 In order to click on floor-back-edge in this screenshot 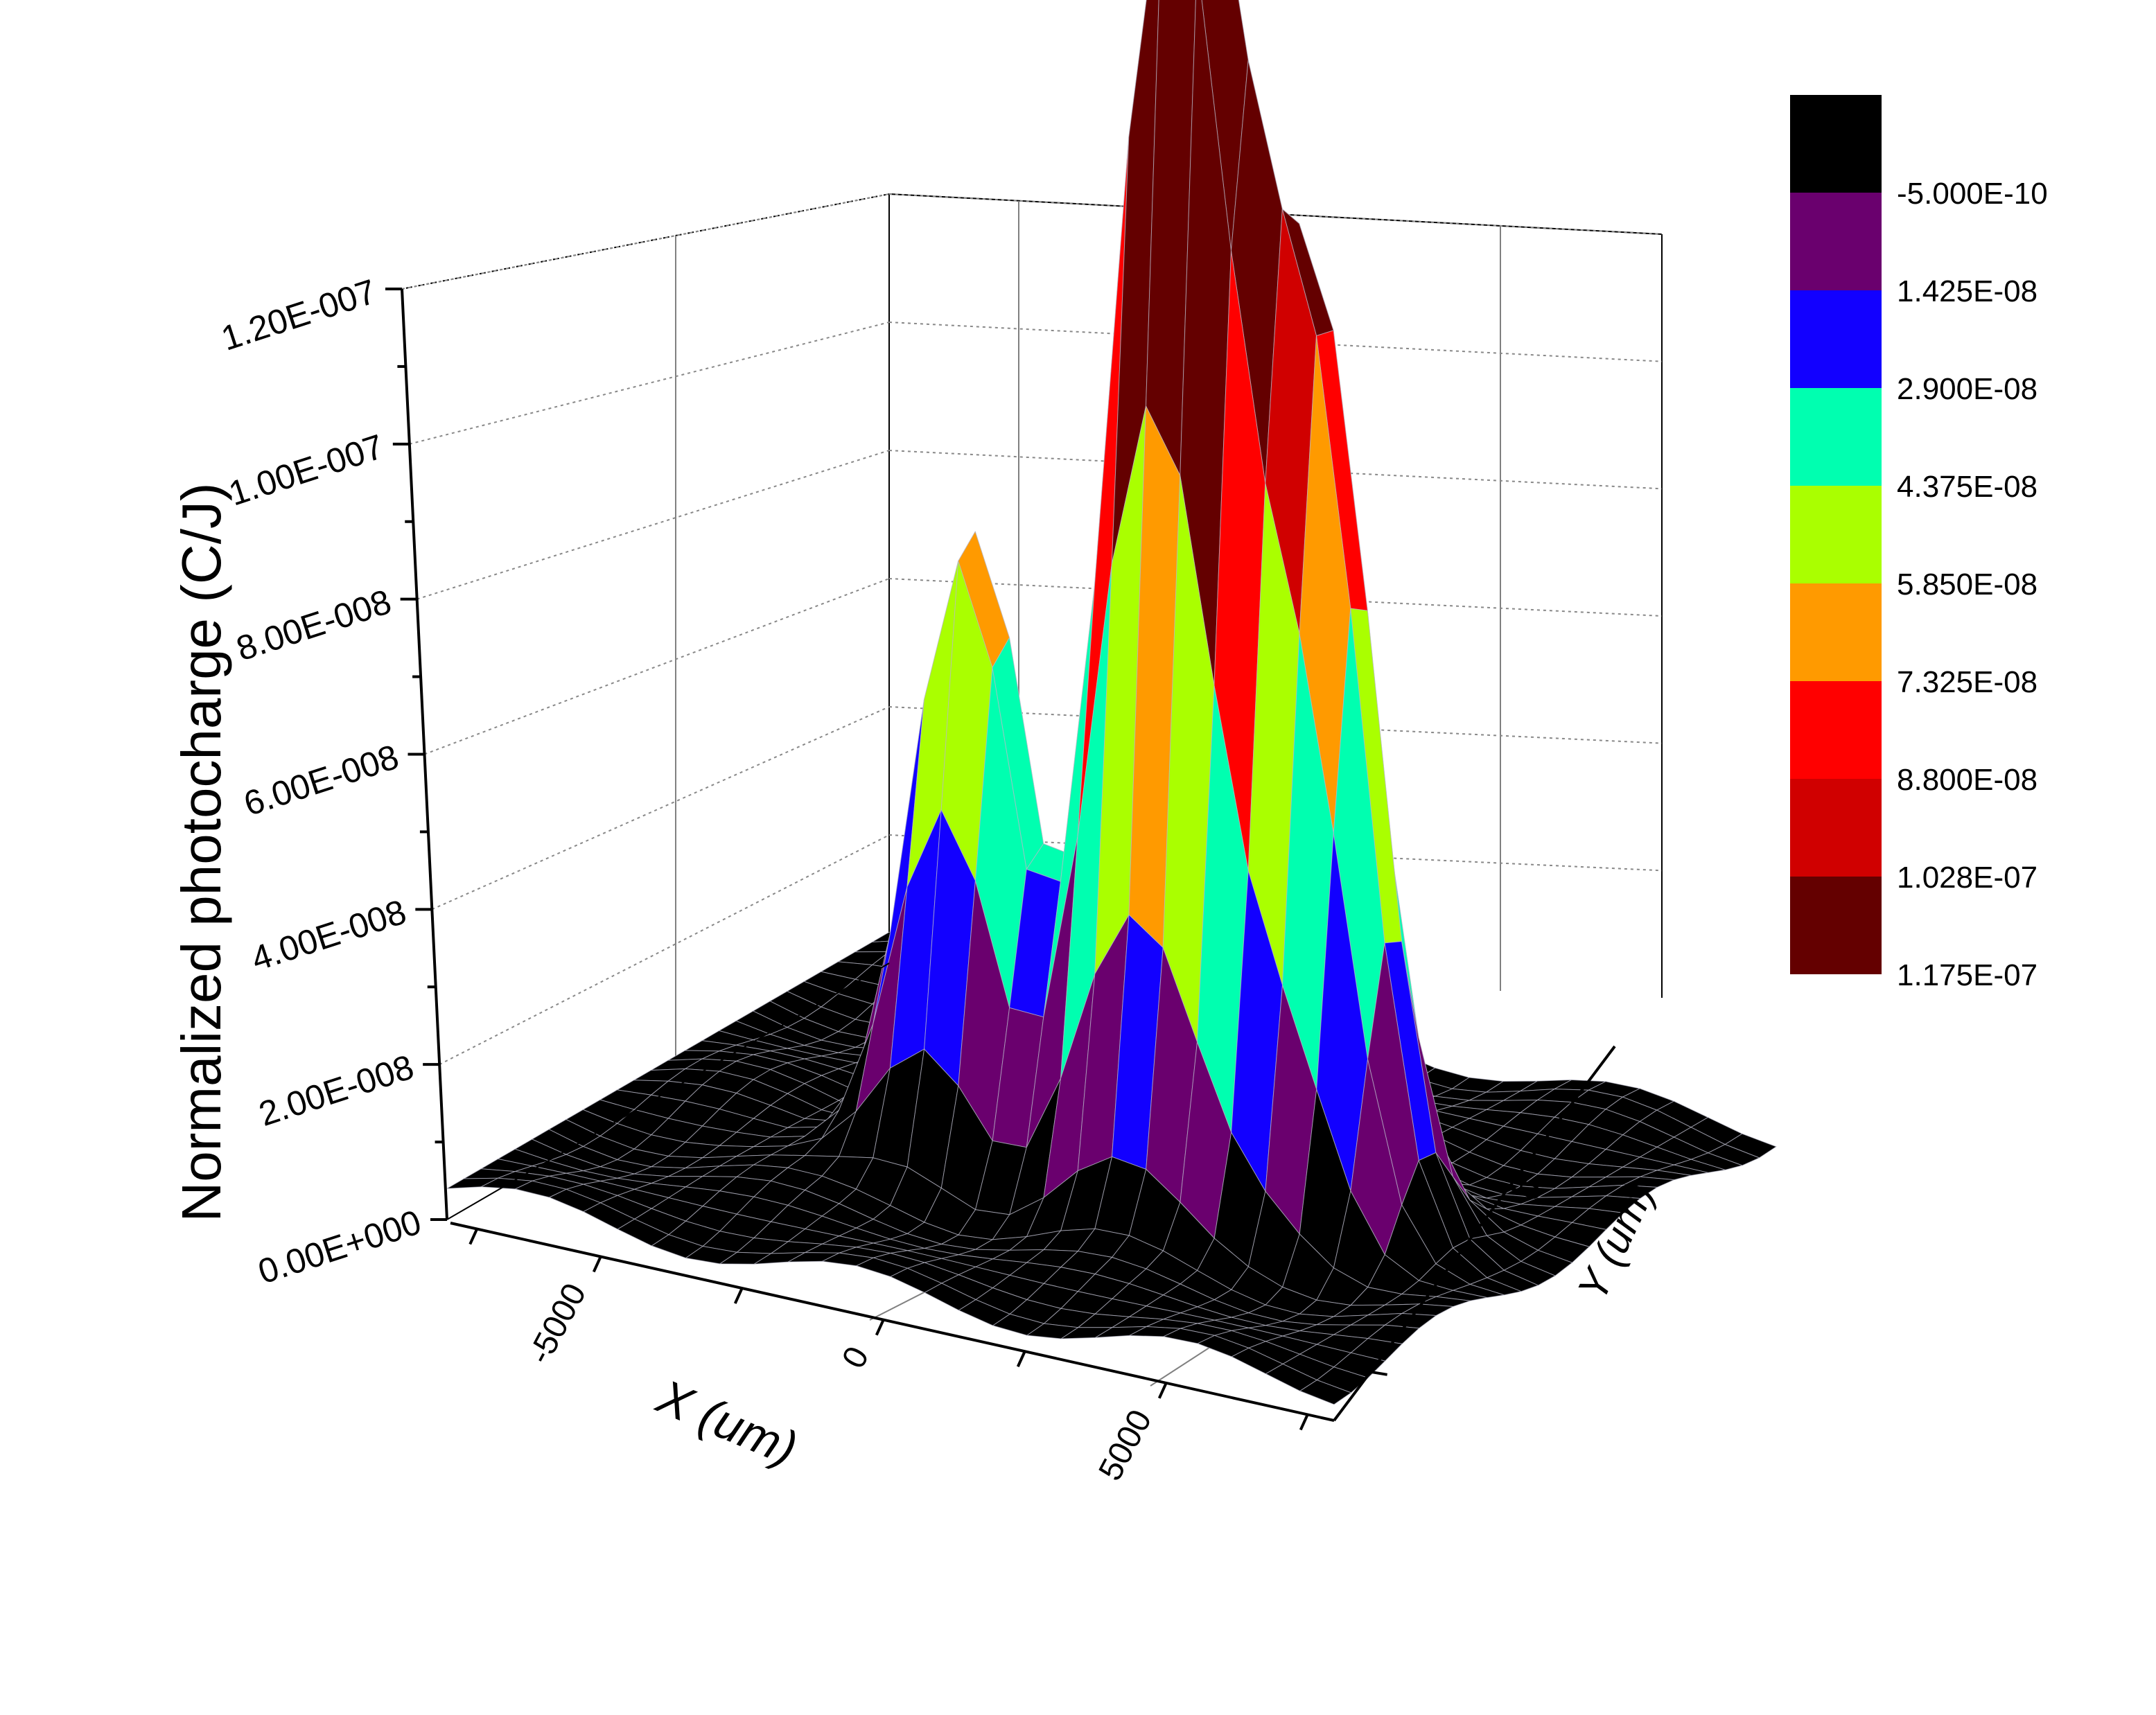, I will do `click(668, 1091)`.